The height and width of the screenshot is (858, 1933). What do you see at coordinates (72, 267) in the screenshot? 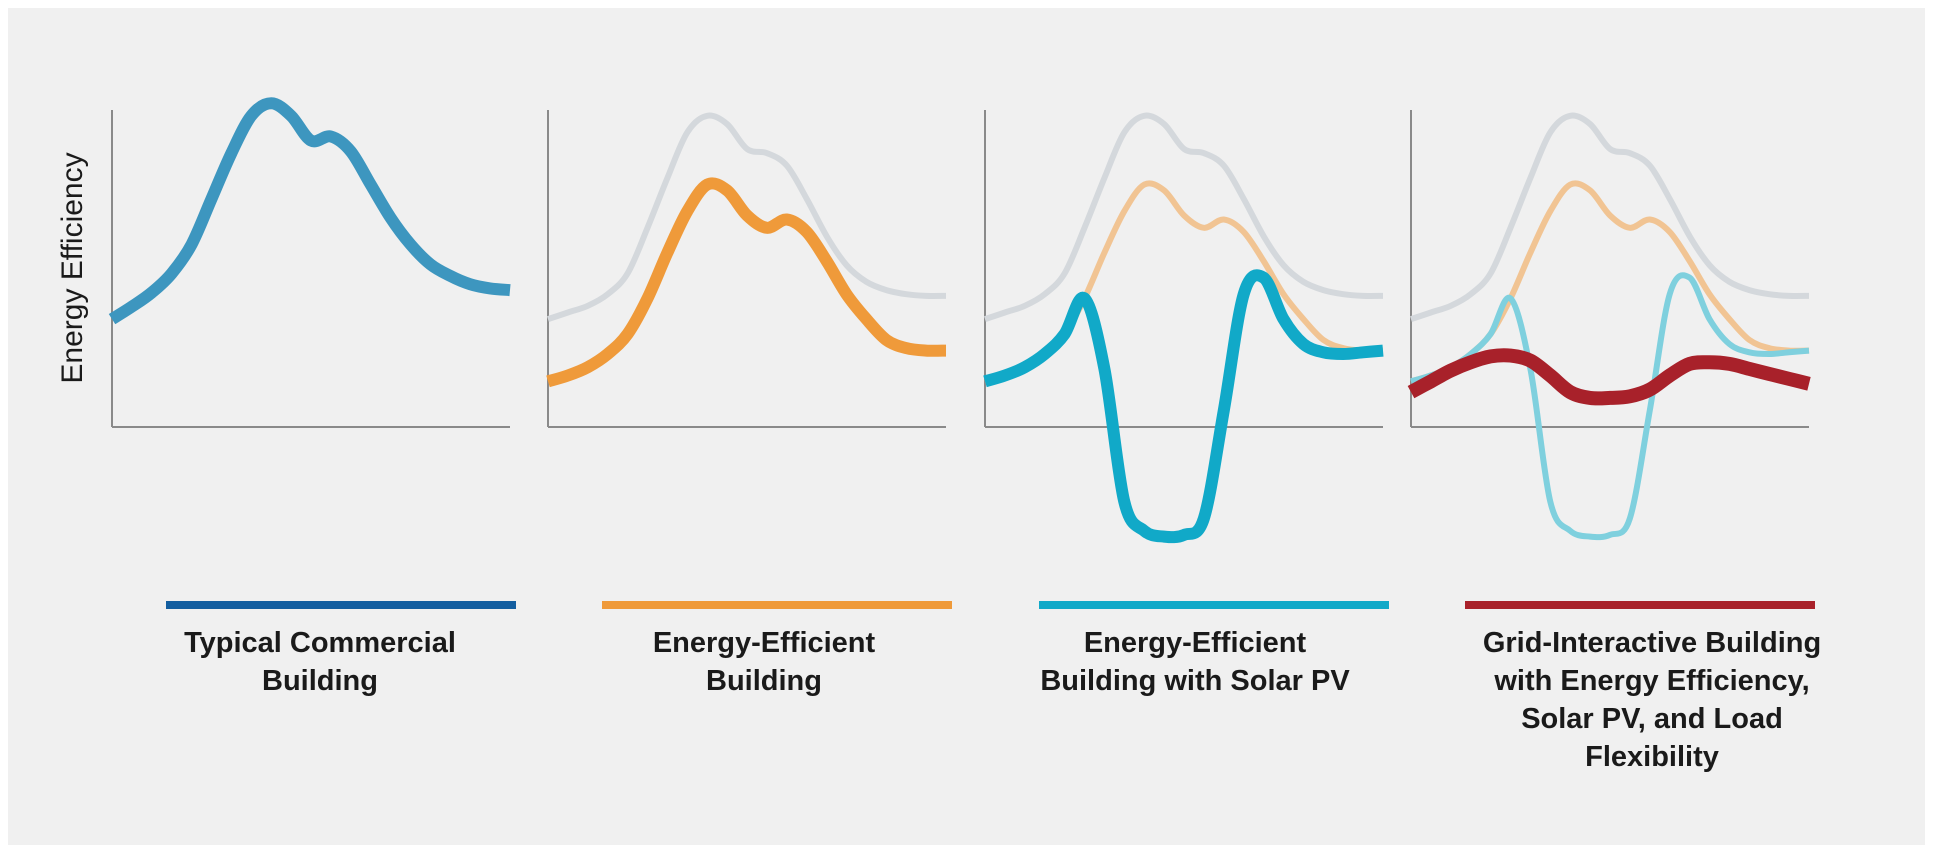
I see `y-axis-label: Energy Efficiency` at bounding box center [72, 267].